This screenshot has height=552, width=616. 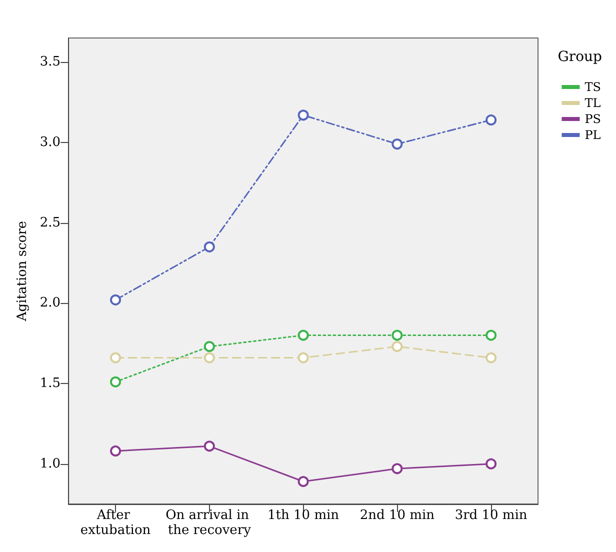 I want to click on y-tick-label: 2.5, so click(x=50, y=222).